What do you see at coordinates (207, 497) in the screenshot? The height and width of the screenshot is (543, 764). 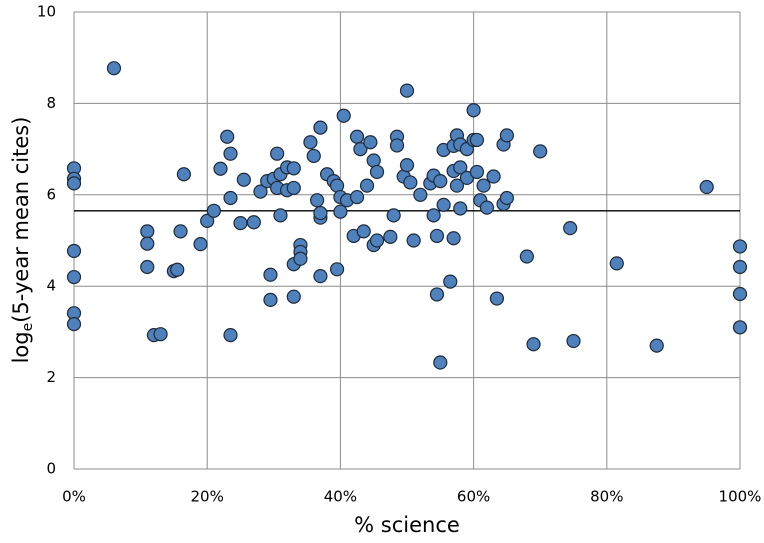 I see `x-tick-label: 20%` at bounding box center [207, 497].